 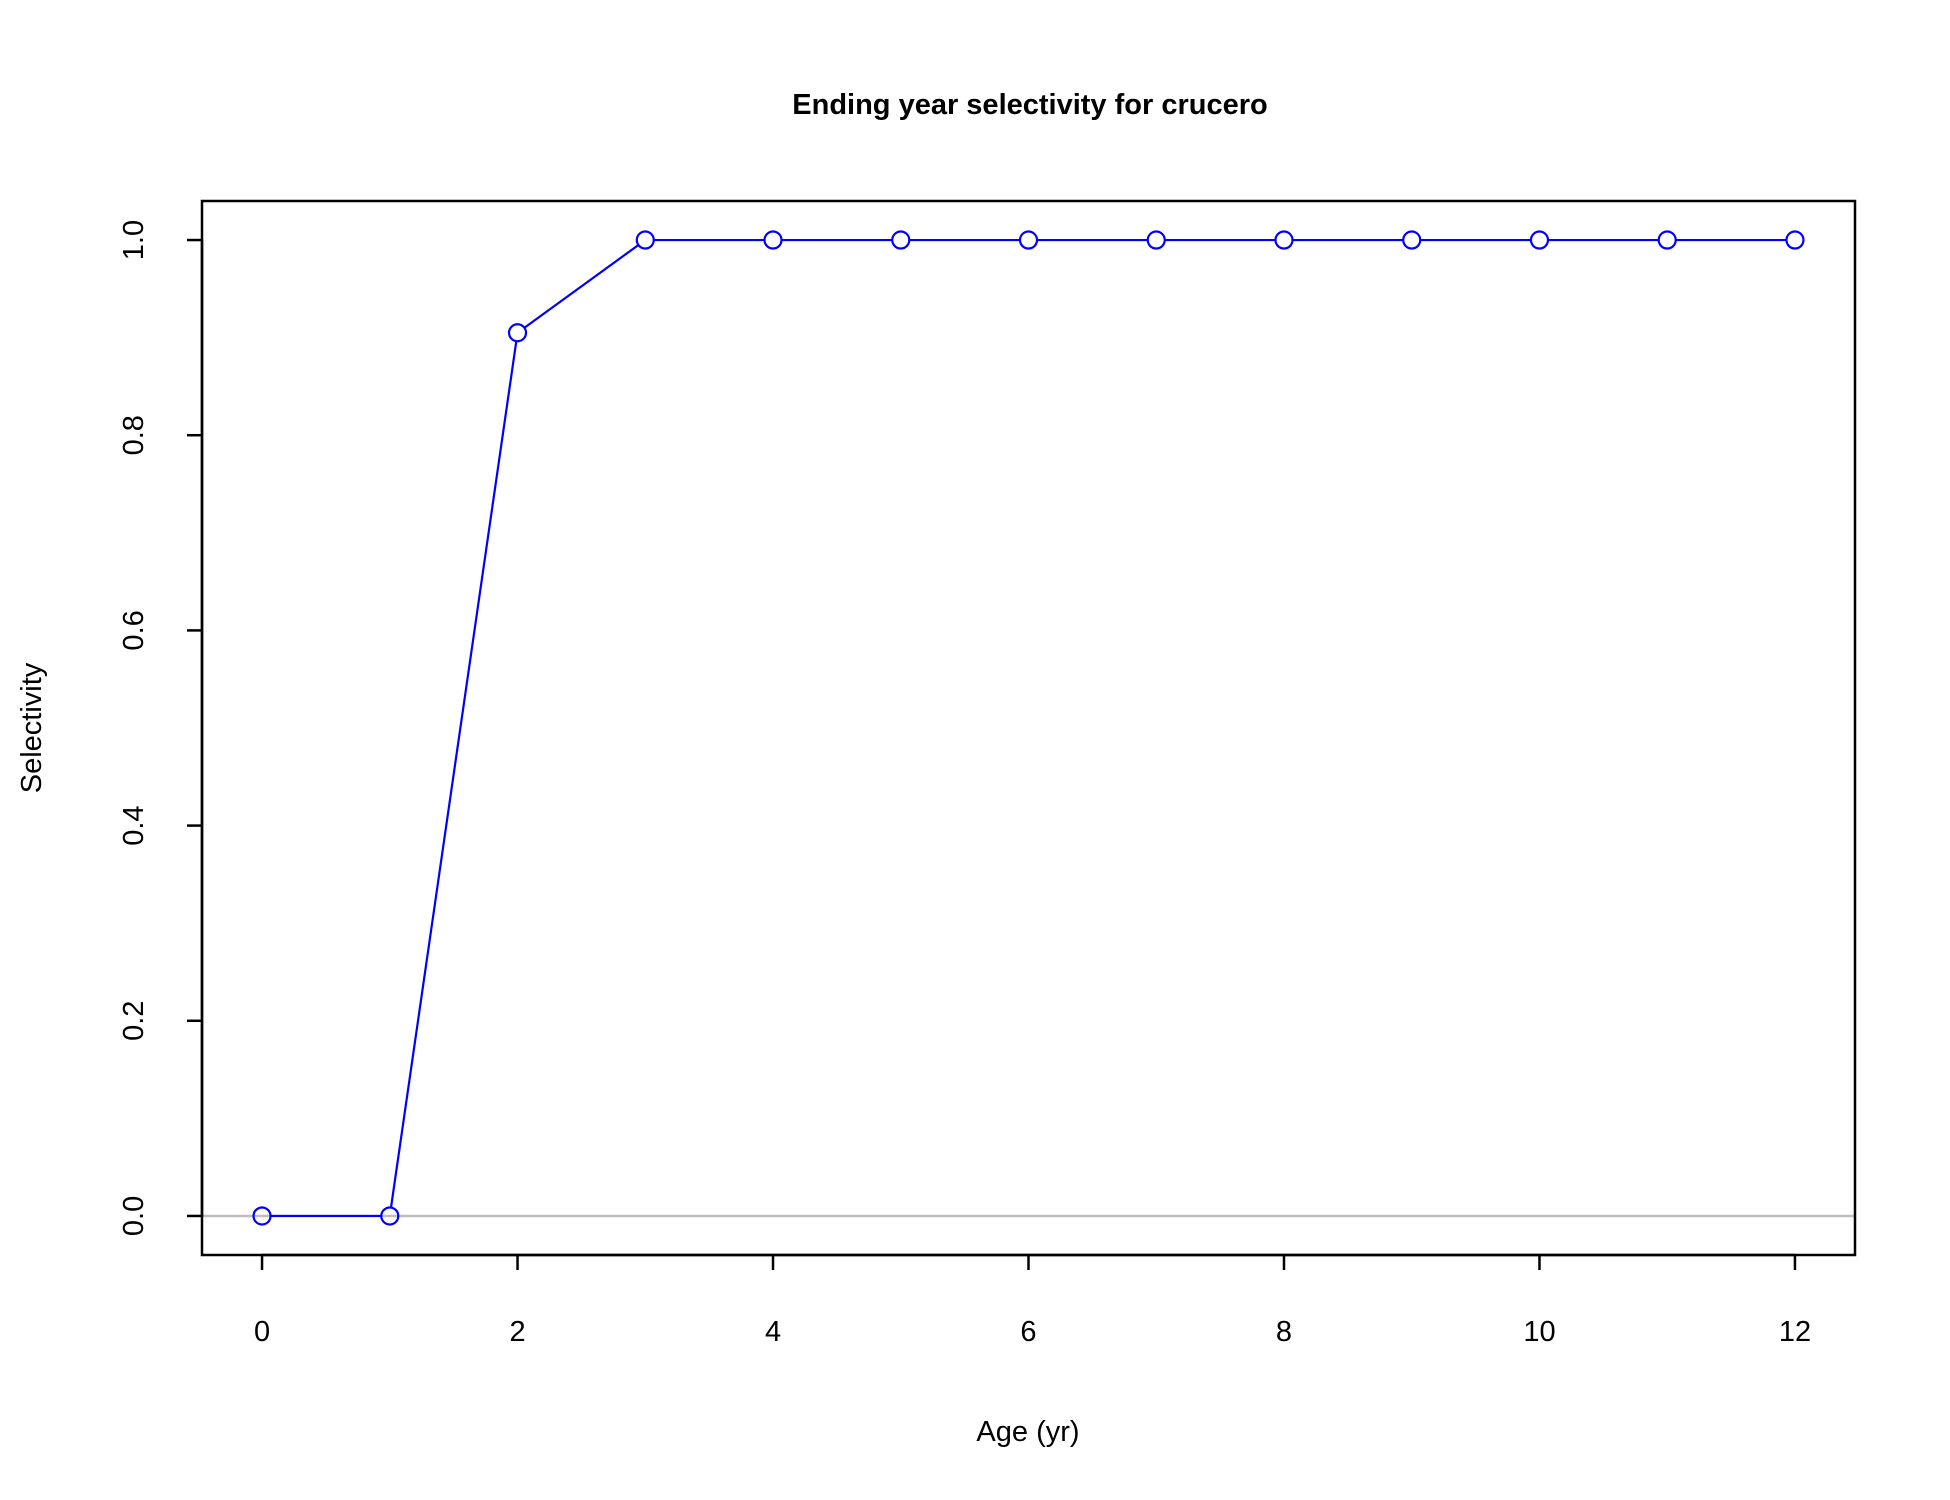 I want to click on x-tick-label: 0, so click(x=262, y=1332).